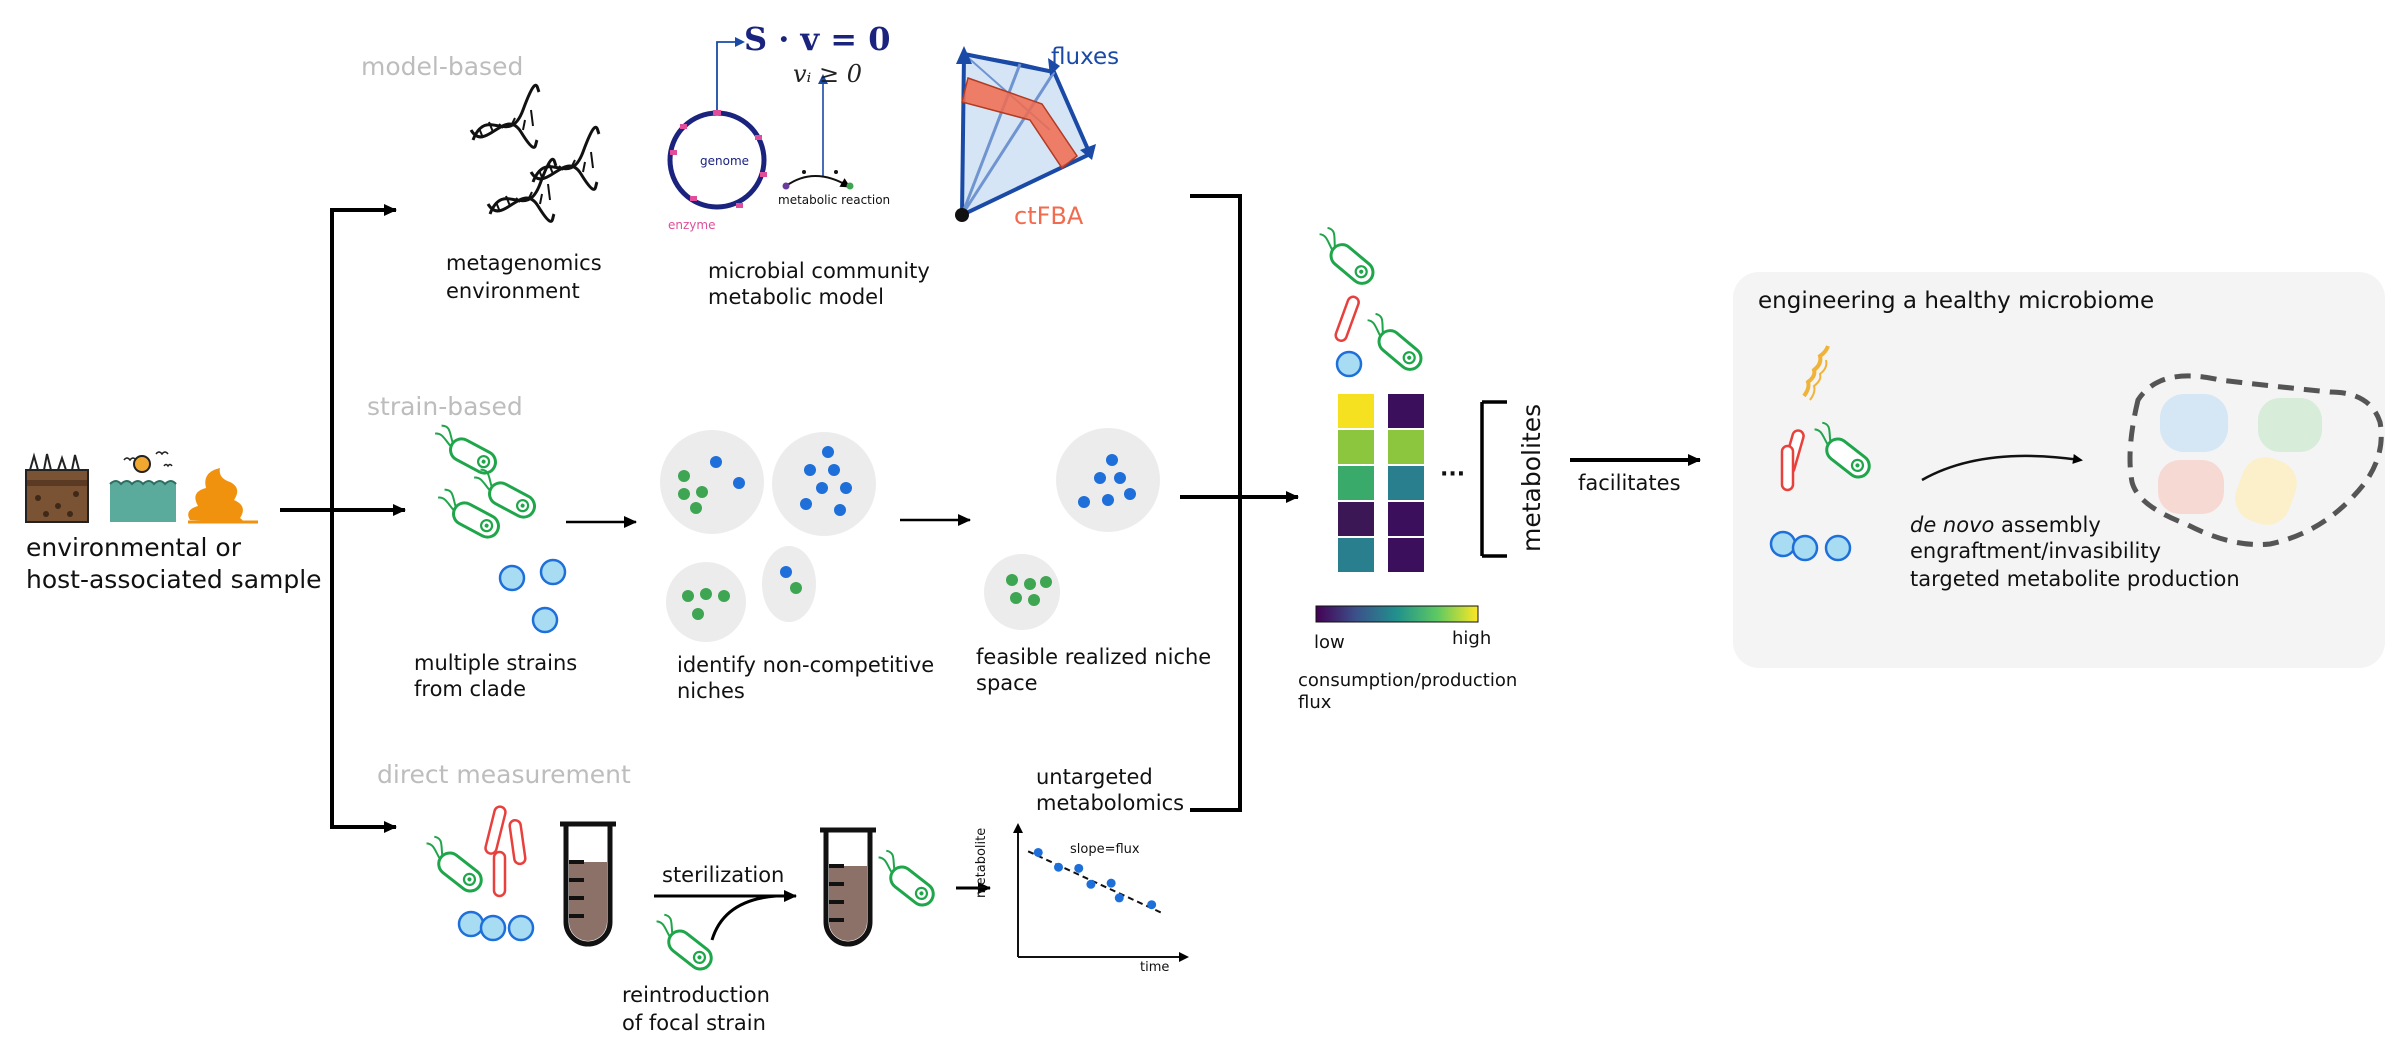 This screenshot has width=2400, height=1050. I want to click on niche-circles, so click(768, 536).